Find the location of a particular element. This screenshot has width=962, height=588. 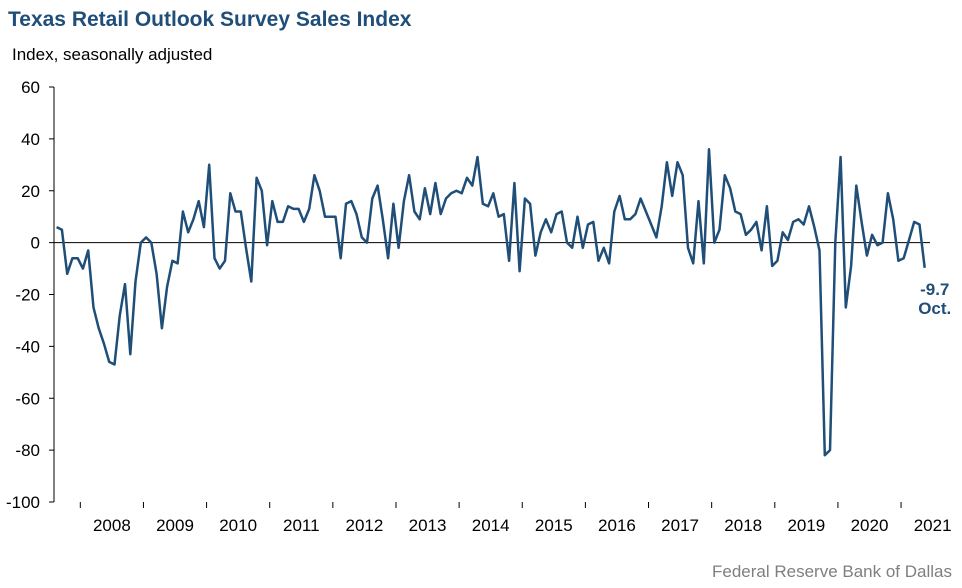

x-tick-label: 2010 is located at coordinates (238, 525).